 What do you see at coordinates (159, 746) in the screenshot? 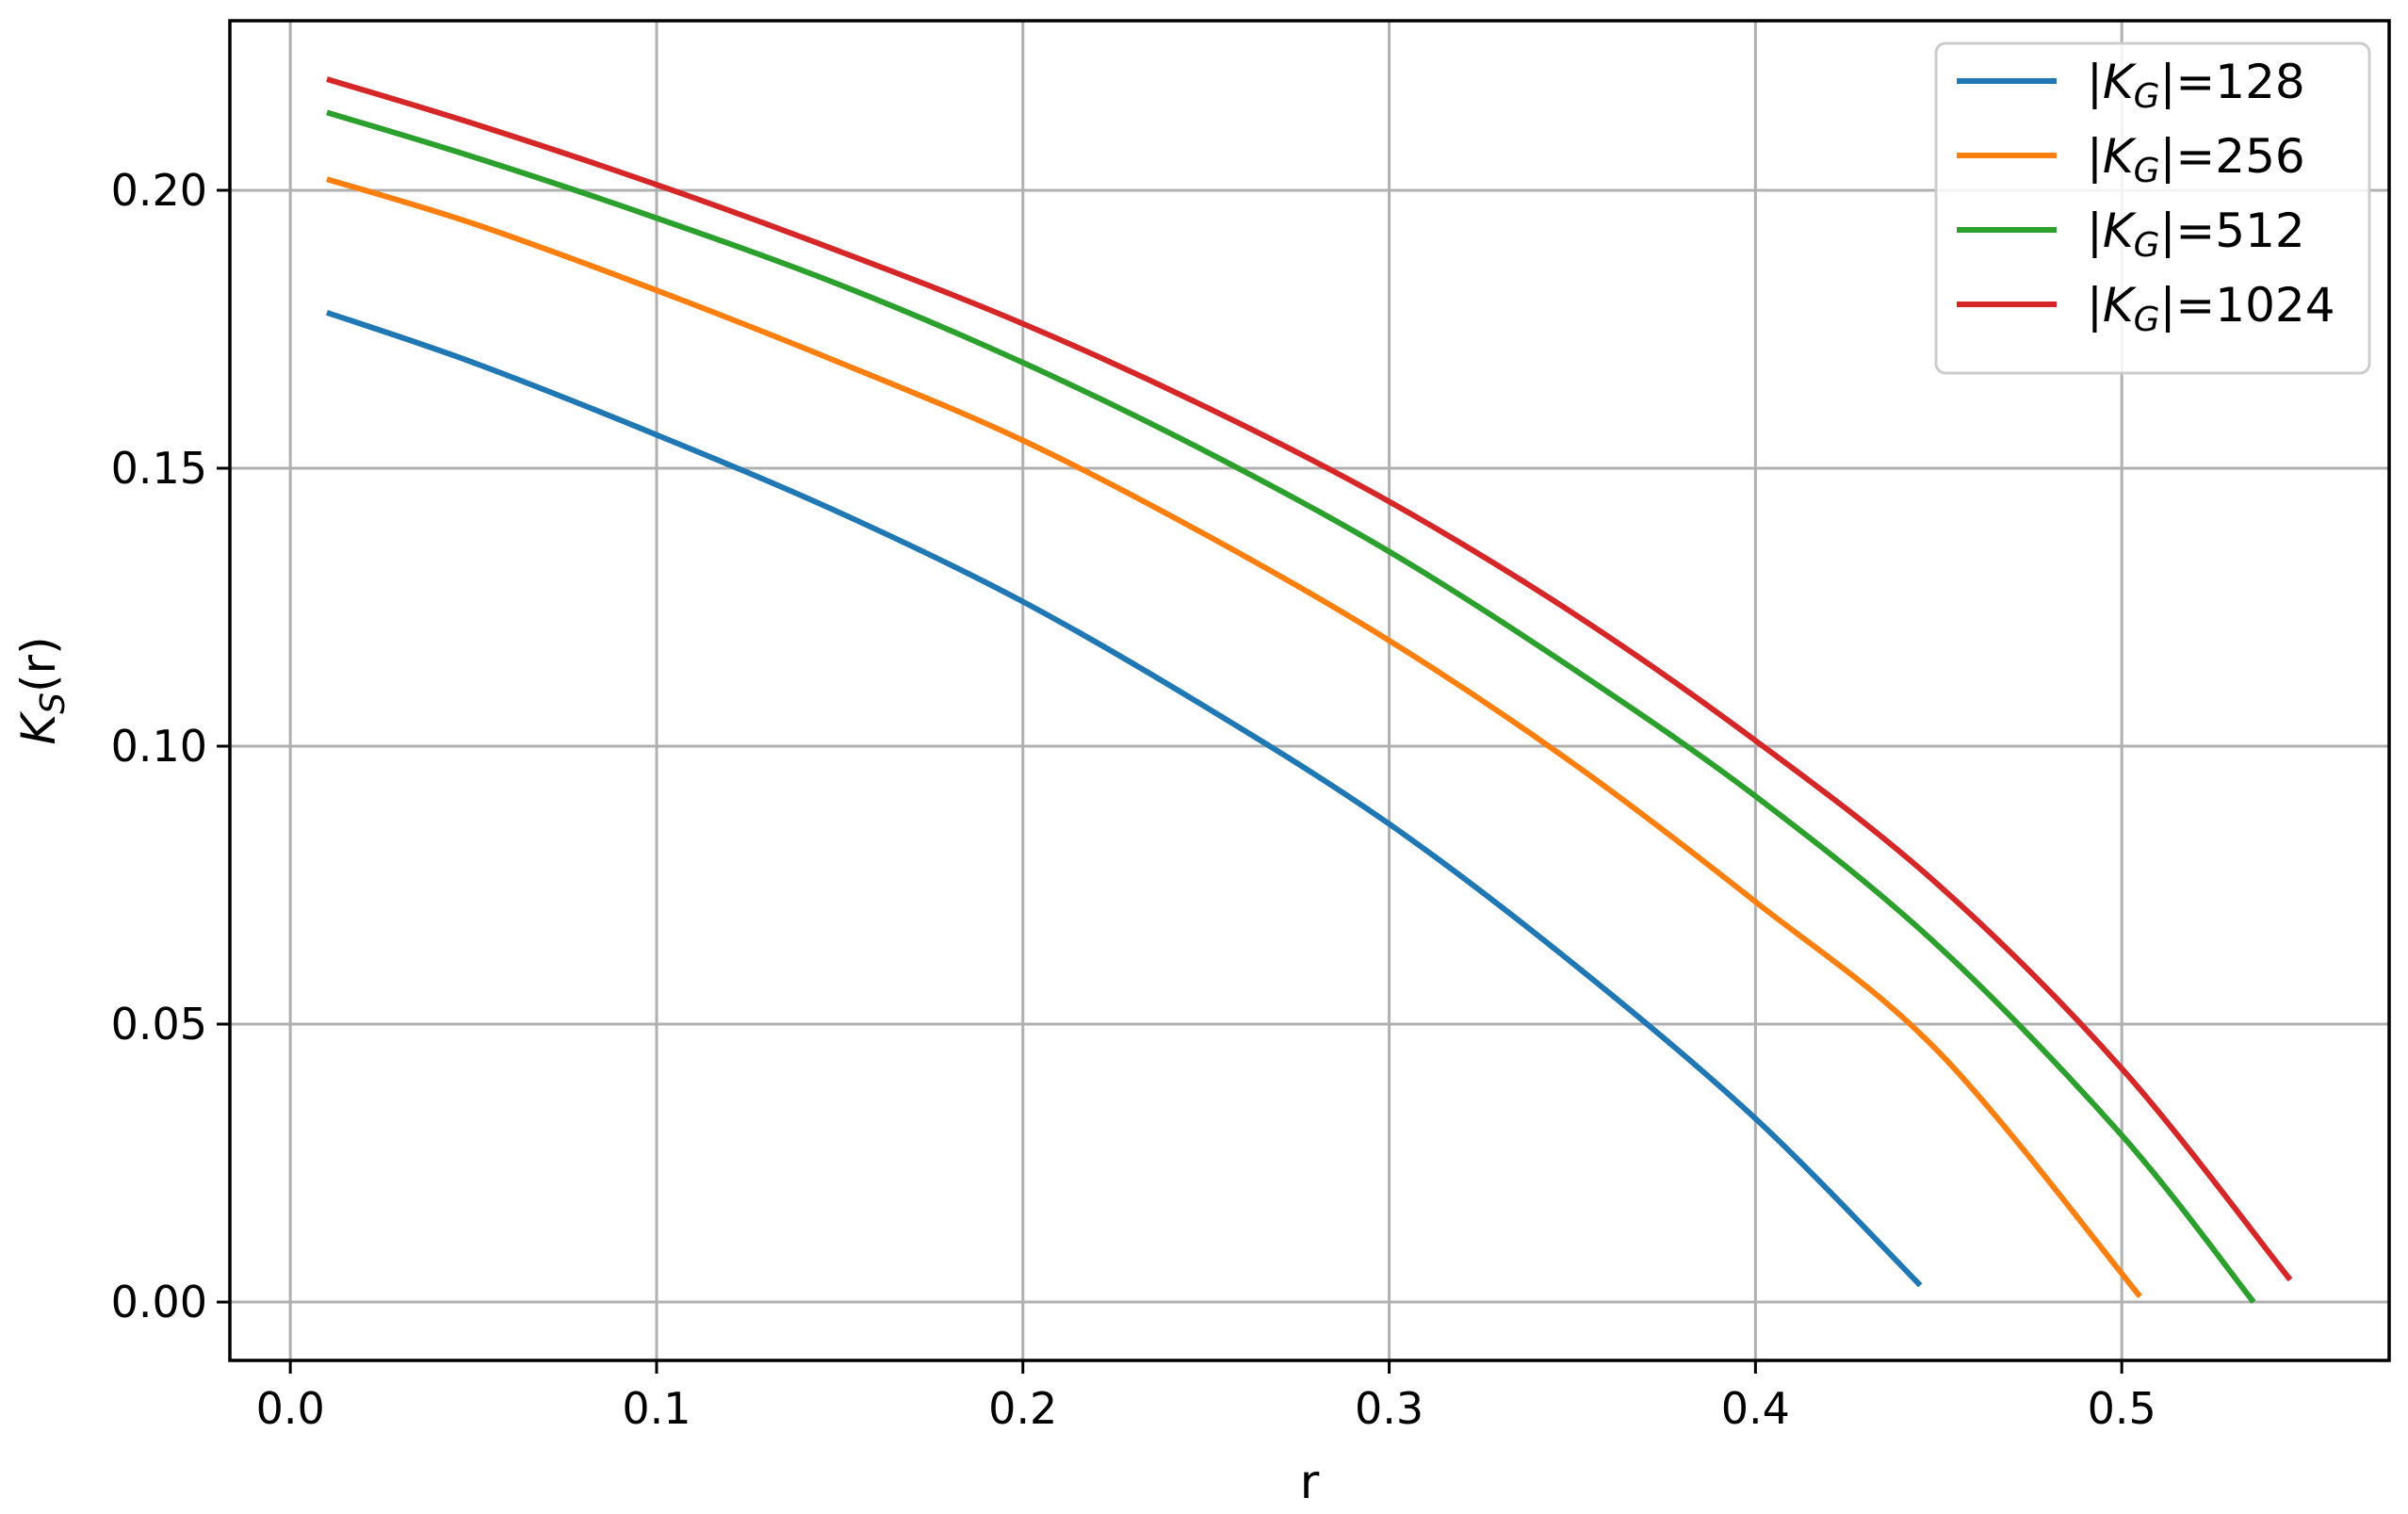
I see `y-tick-label: 0.10` at bounding box center [159, 746].